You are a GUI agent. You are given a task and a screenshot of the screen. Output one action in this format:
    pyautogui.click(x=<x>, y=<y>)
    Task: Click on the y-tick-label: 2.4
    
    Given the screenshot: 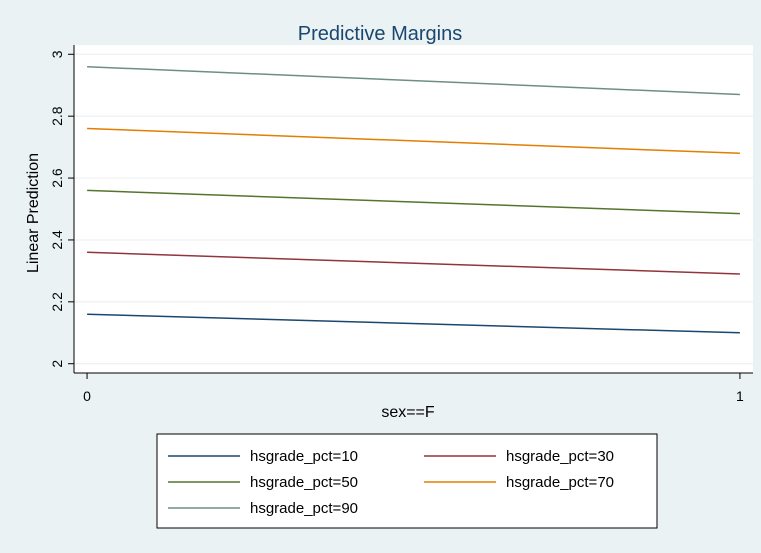 What is the action you would take?
    pyautogui.click(x=57, y=240)
    